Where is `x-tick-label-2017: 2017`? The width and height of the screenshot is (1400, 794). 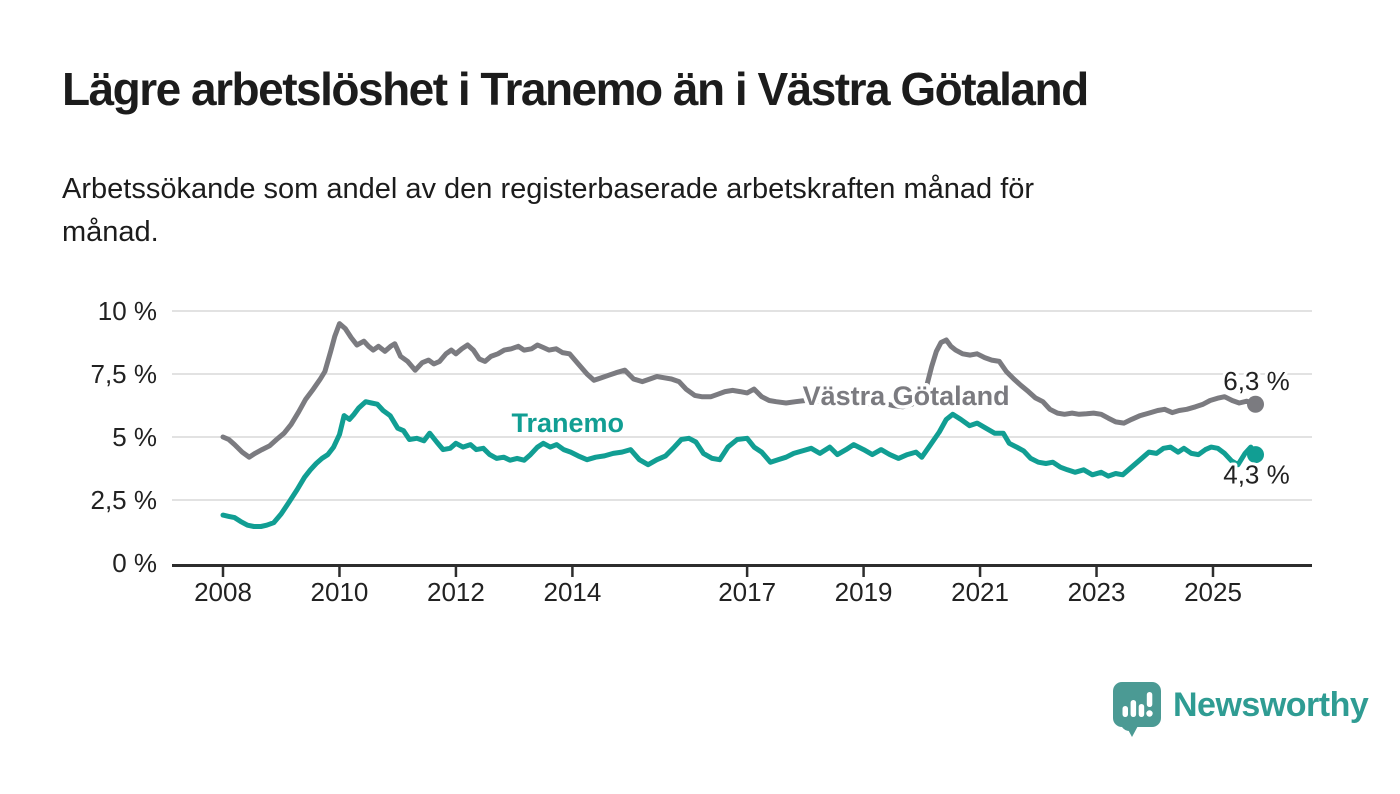 x-tick-label-2017: 2017 is located at coordinates (747, 592).